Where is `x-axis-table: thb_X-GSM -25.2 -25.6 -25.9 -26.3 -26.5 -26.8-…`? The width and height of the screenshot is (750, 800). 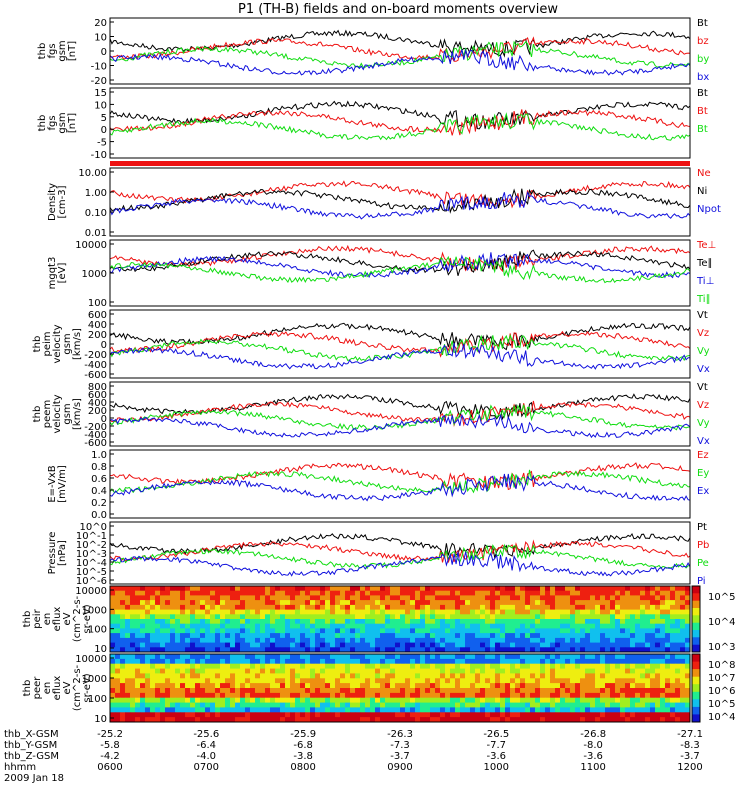
x-axis-table: thb_X-GSM -25.2 -25.6 -25.9 -26.3 -26.5 -26.8-… is located at coordinates (353, 756).